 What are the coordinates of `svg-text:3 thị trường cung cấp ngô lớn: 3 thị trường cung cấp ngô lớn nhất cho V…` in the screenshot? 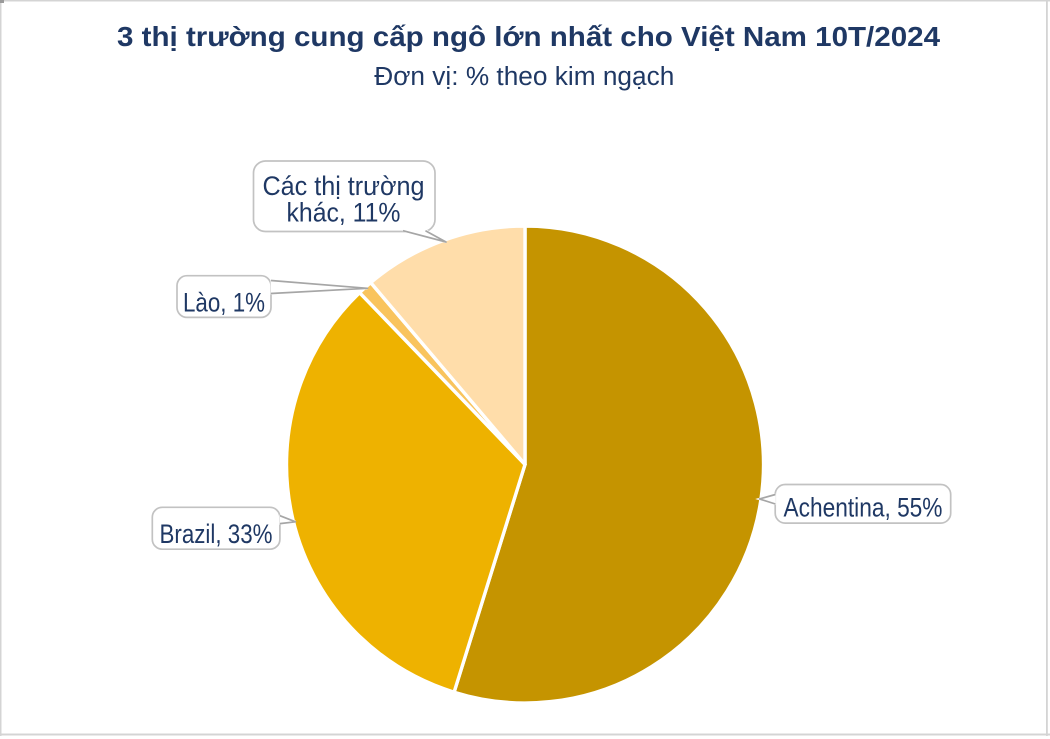 It's located at (529, 36).